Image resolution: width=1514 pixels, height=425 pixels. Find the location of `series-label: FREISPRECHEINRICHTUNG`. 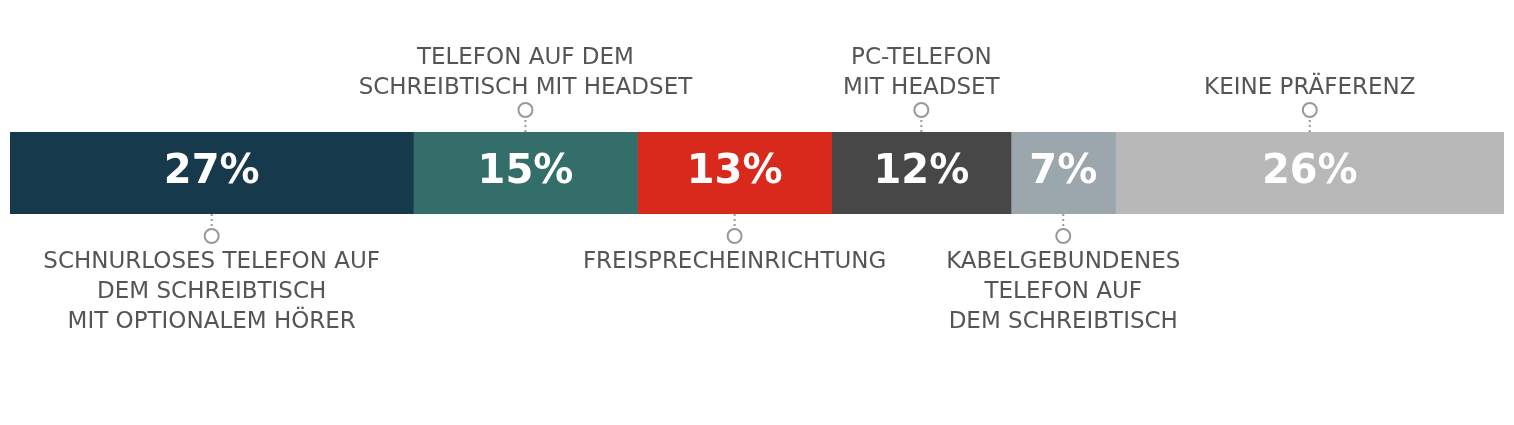

series-label: FREISPRECHEINRICHTUNG is located at coordinates (734, 260).